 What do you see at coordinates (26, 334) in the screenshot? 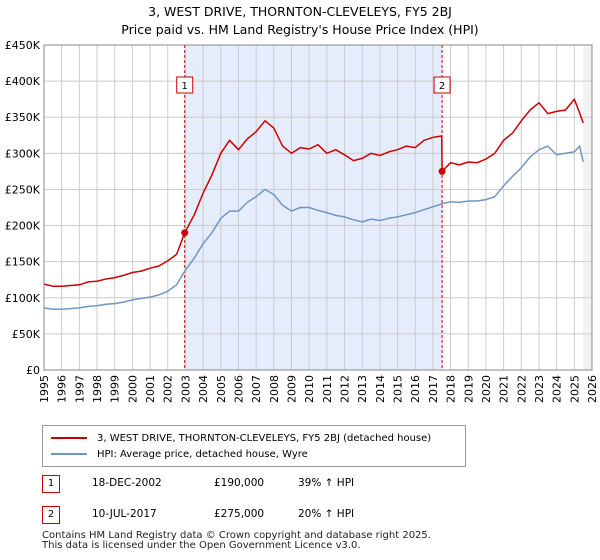
I see `y-tick-label: £50K` at bounding box center [26, 334].